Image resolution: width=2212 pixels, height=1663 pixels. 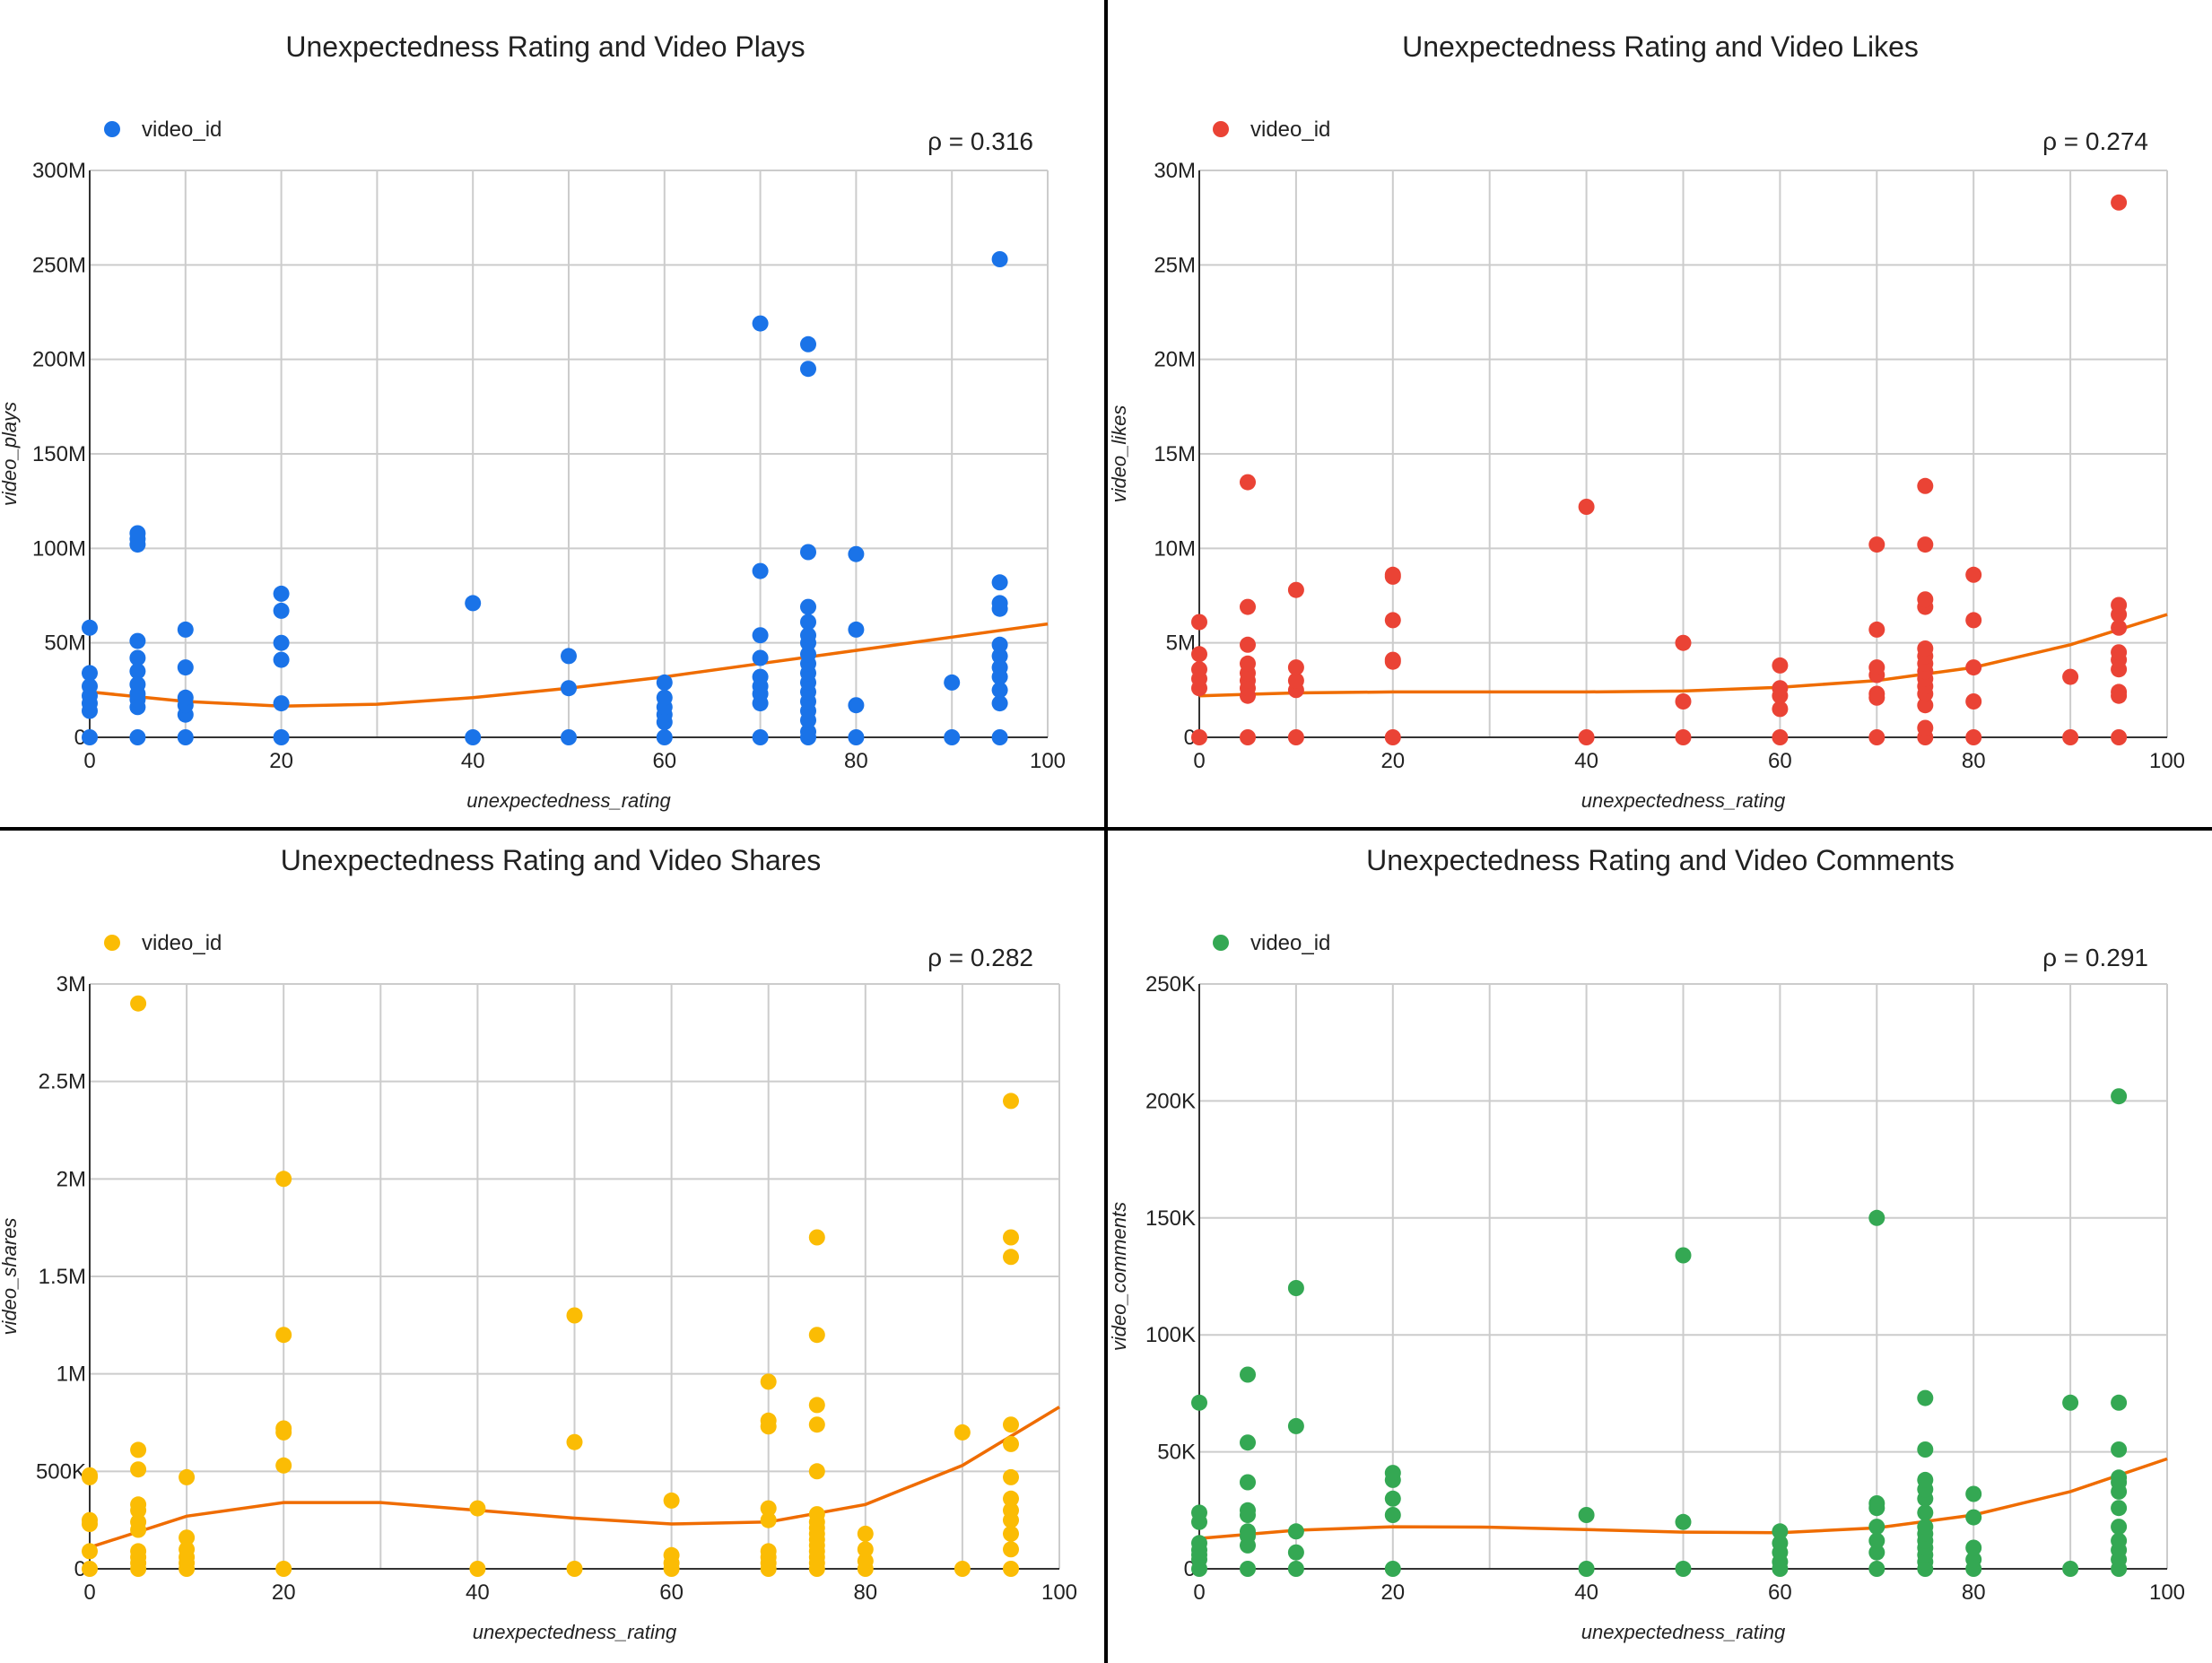 What do you see at coordinates (1175, 171) in the screenshot?
I see `y-tick-label: 30M` at bounding box center [1175, 171].